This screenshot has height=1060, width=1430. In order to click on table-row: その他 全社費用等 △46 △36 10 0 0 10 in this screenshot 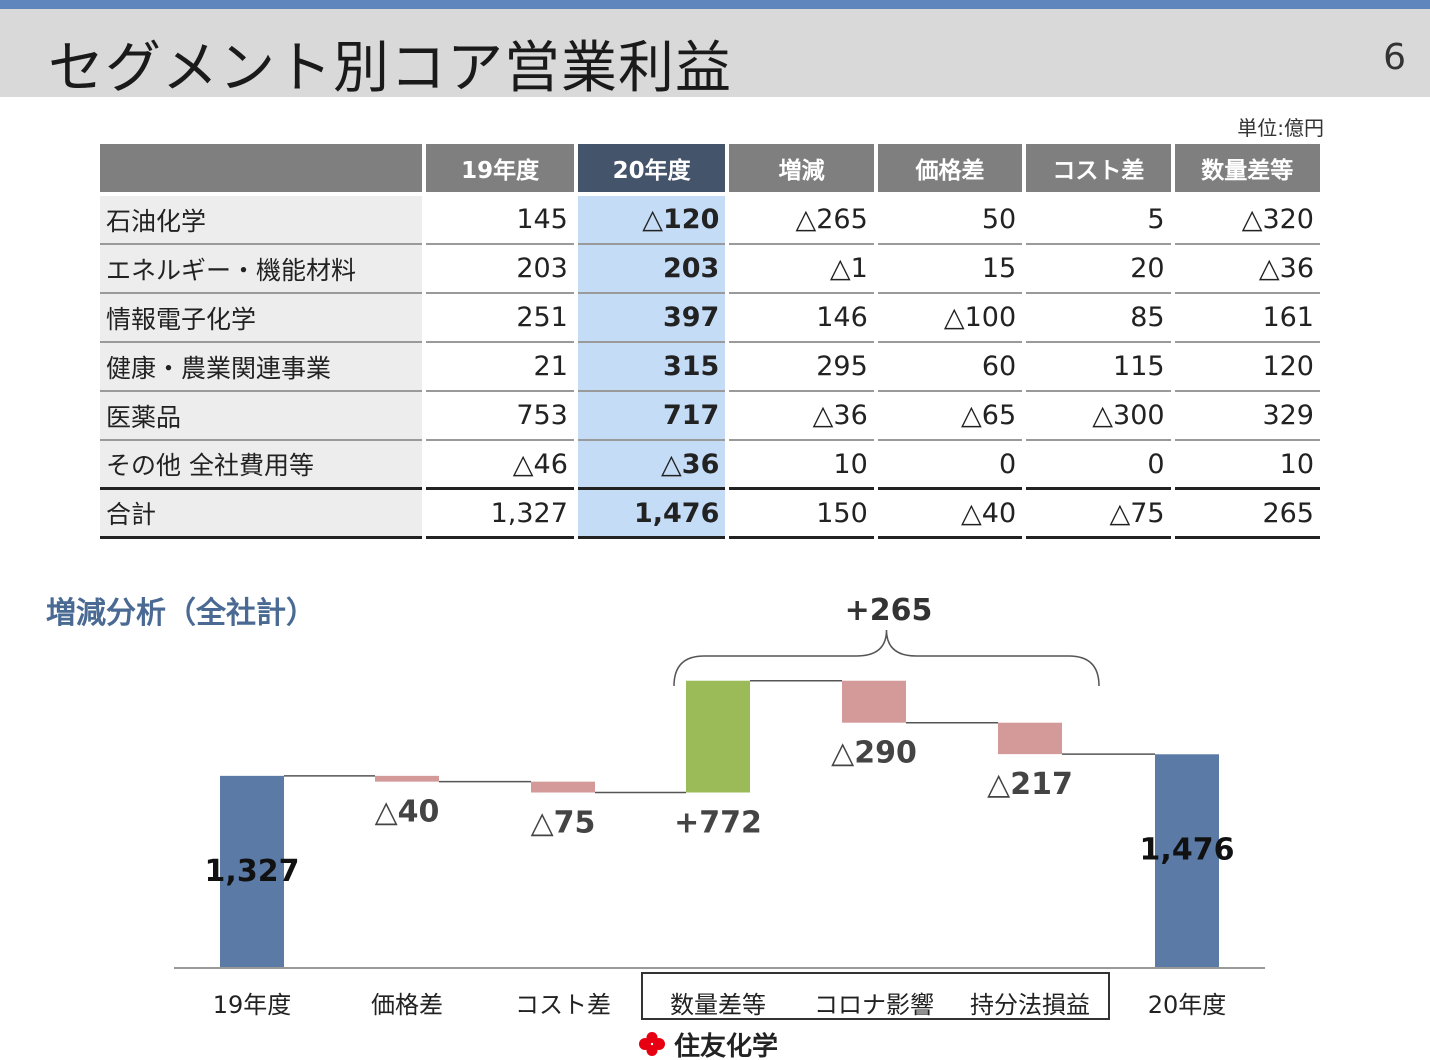, I will do `click(710, 465)`.